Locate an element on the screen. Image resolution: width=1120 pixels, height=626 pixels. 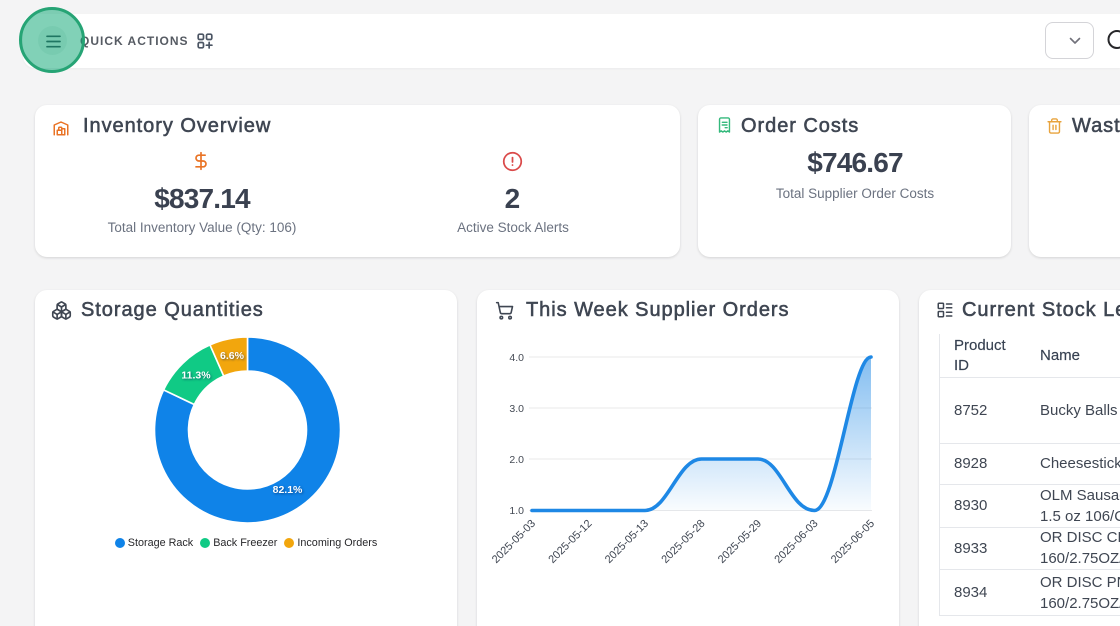
svg-text: 6.6% is located at coordinates (232, 356).